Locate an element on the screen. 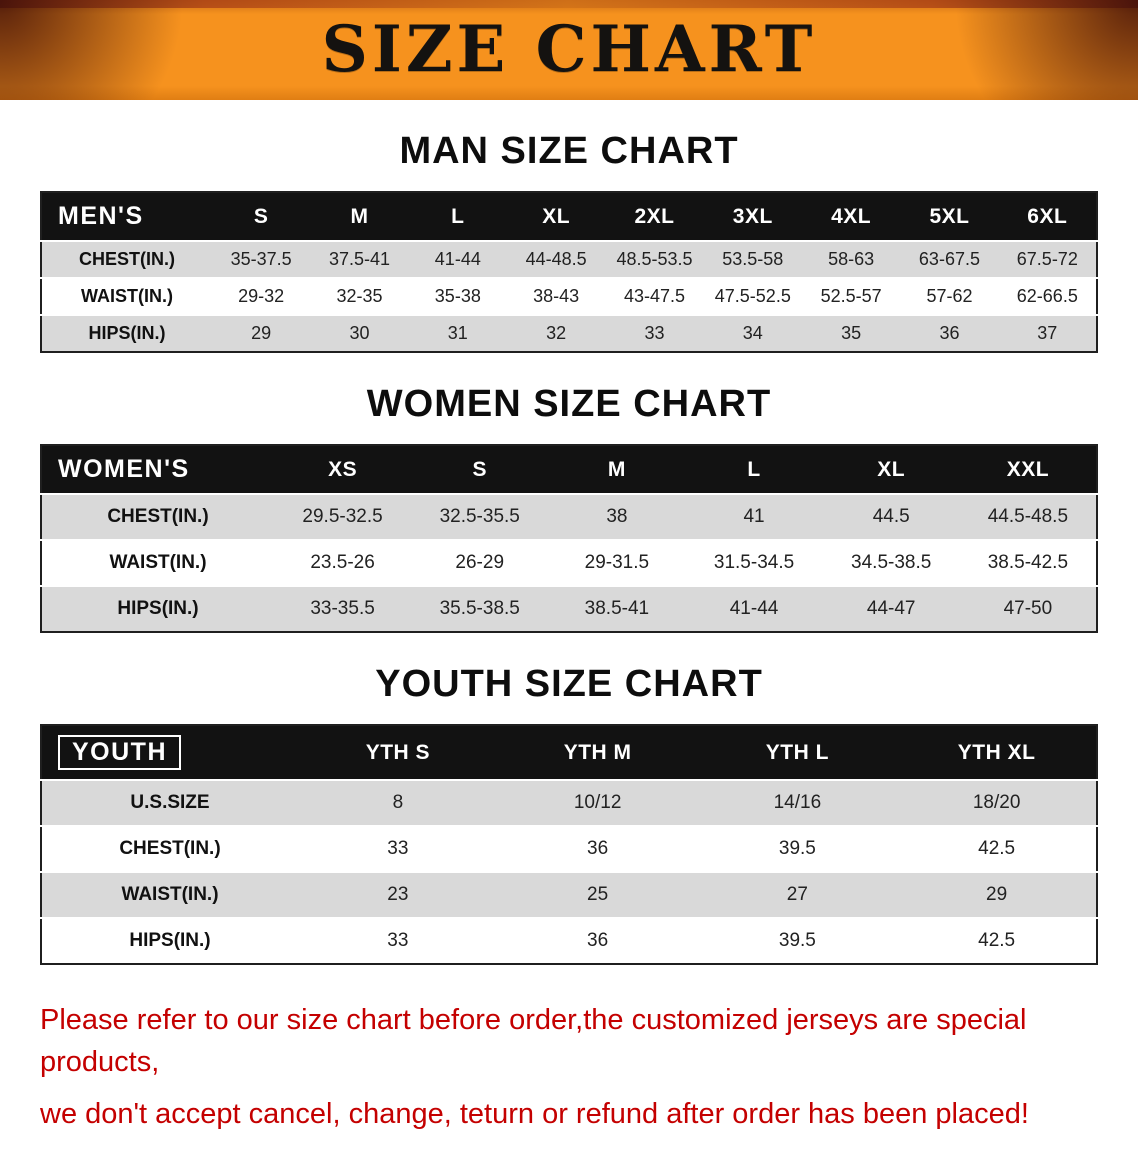 This screenshot has width=1138, height=1155. header-row: WOMEN'S XS S M L XL XXL is located at coordinates (569, 469).